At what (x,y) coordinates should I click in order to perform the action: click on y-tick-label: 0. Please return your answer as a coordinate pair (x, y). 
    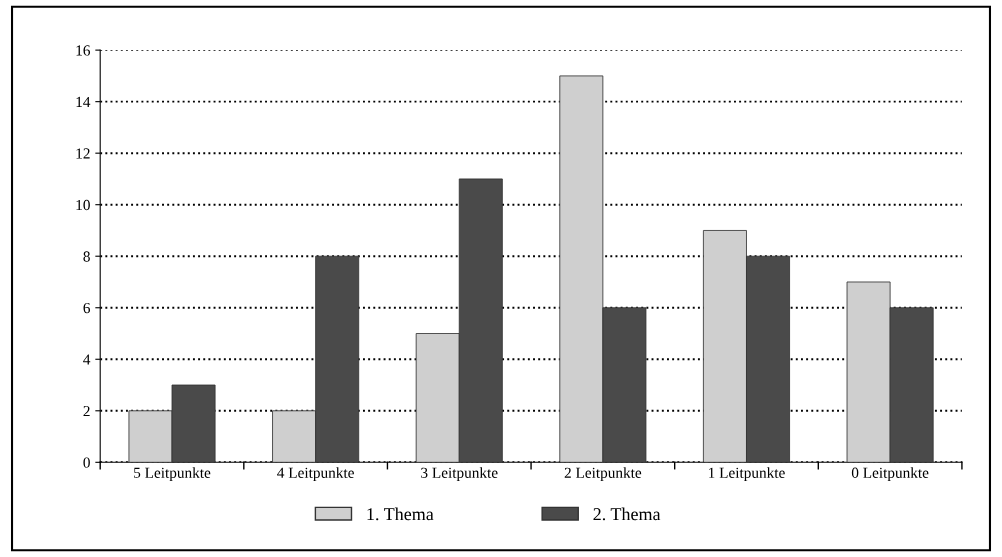
    Looking at the image, I should click on (86, 462).